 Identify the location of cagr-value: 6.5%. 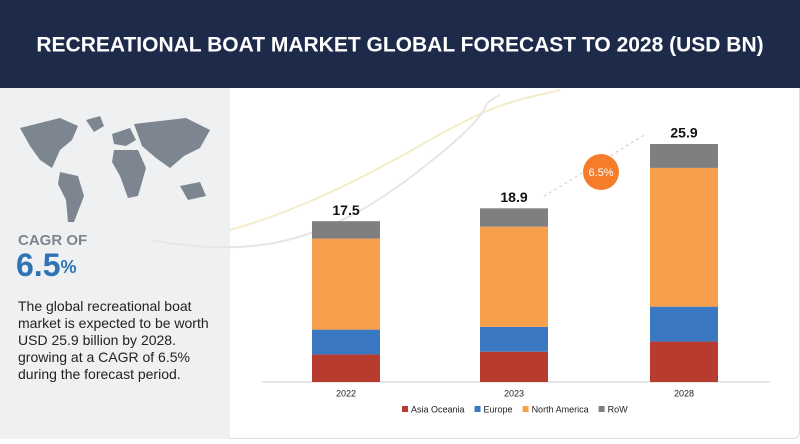
(46, 265).